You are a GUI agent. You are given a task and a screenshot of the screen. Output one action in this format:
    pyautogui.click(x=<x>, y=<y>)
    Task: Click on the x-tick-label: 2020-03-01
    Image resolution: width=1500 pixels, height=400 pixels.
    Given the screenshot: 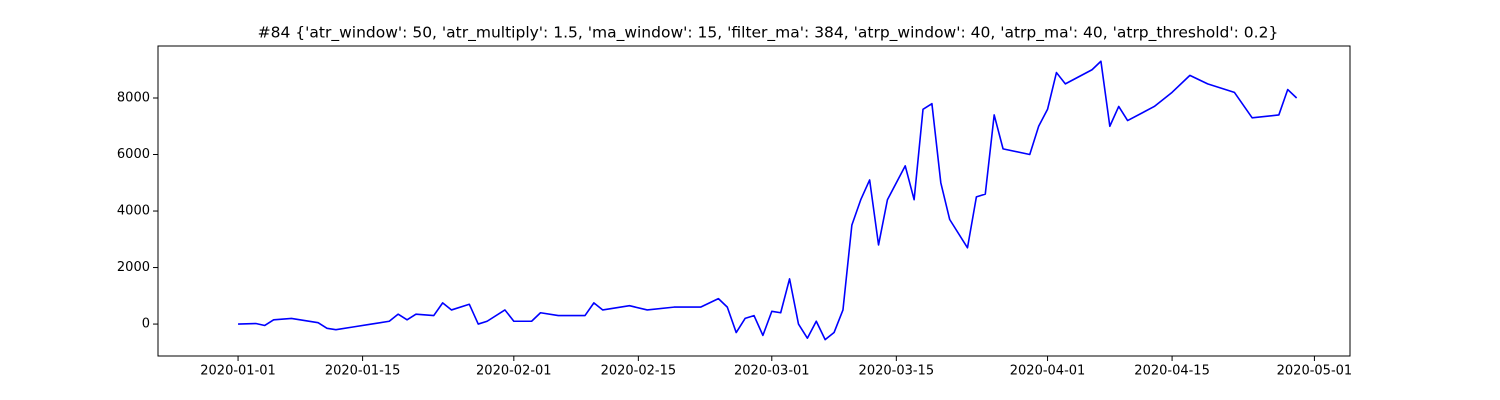 What is the action you would take?
    pyautogui.click(x=772, y=371)
    